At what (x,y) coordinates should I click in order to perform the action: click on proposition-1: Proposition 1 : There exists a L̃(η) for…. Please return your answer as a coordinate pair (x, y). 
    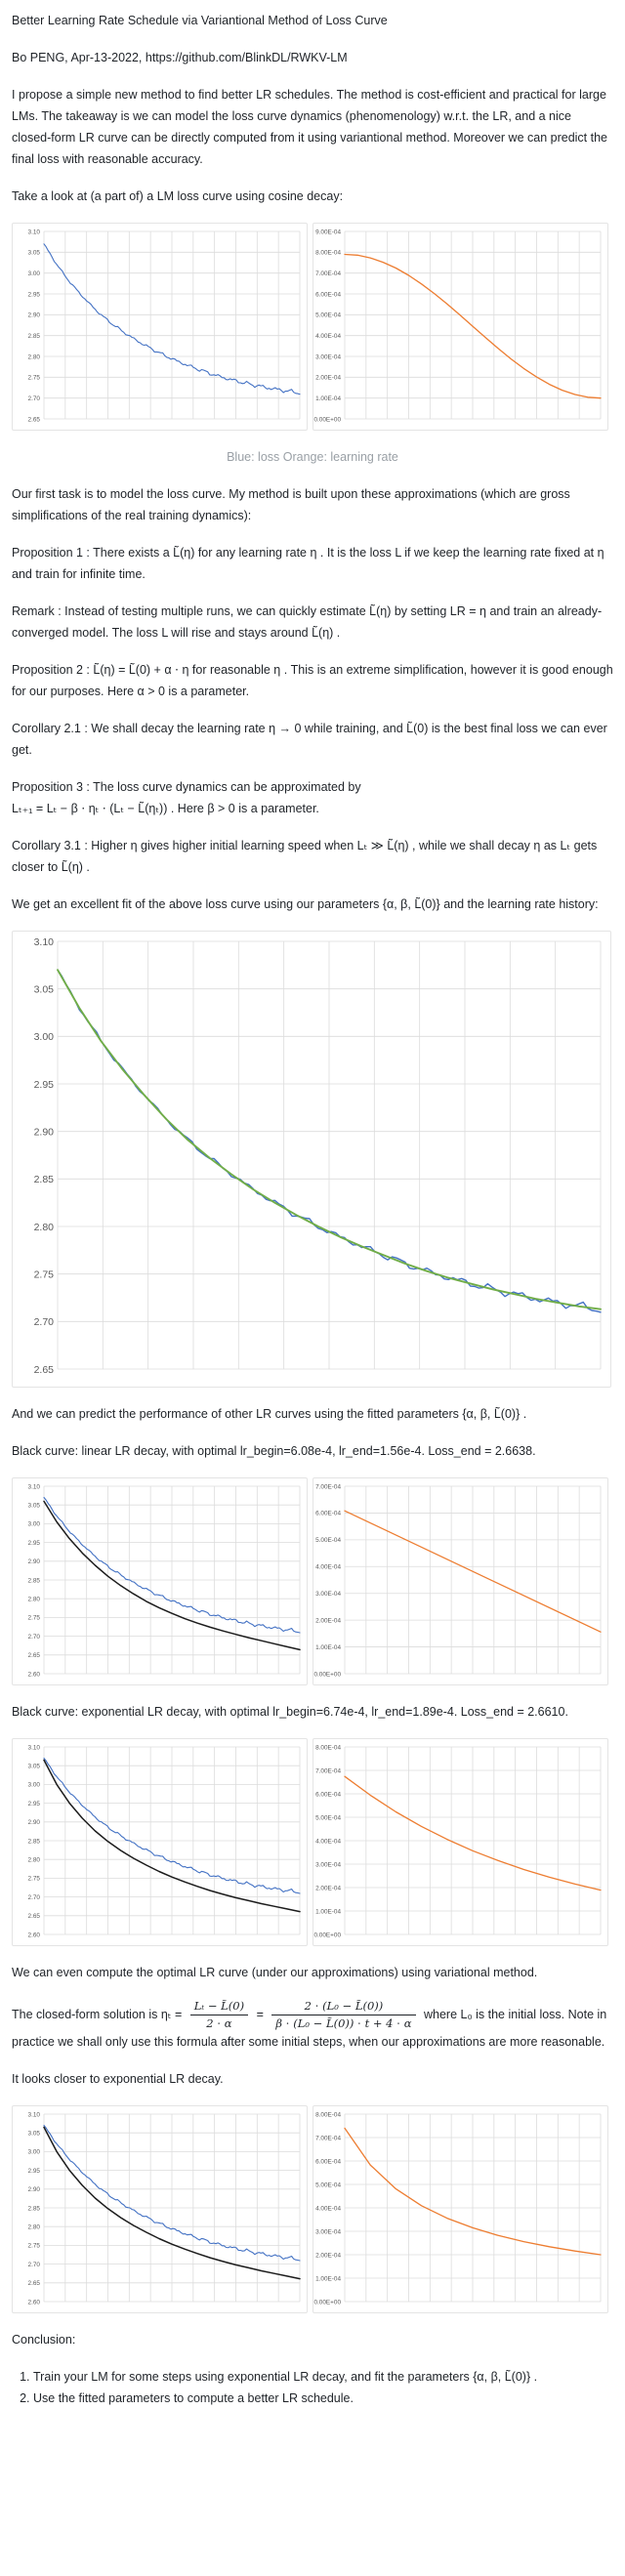
    Looking at the image, I should click on (308, 563).